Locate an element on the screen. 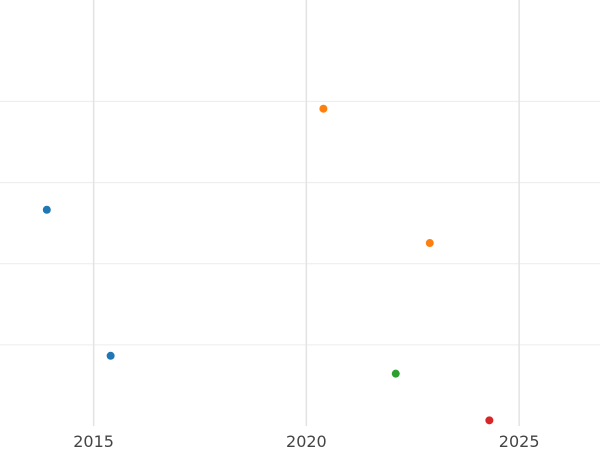  x-tick-label: 2020 is located at coordinates (306, 441).